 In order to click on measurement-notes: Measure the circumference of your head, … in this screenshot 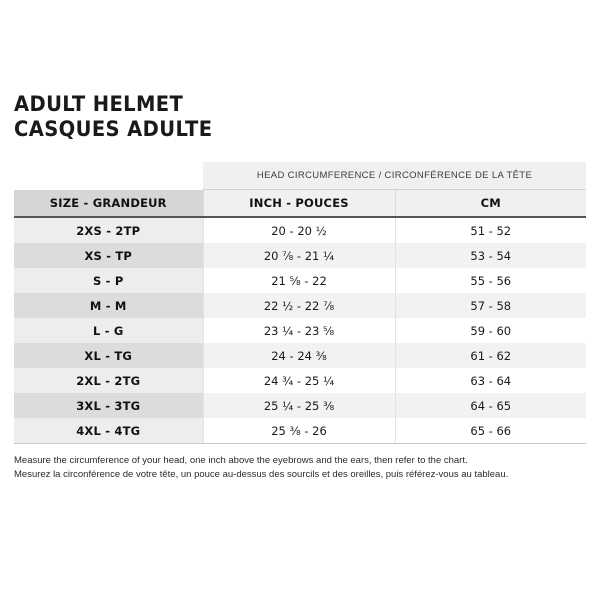, I will do `click(300, 467)`.